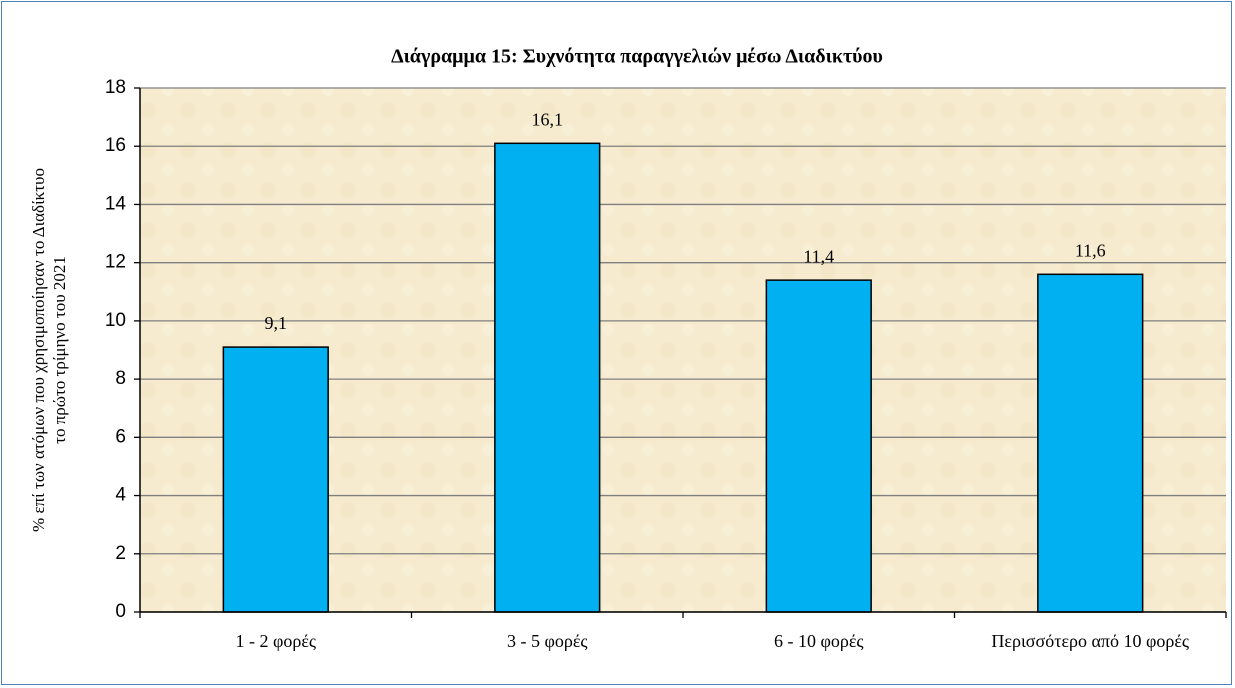 Image resolution: width=1235 pixels, height=688 pixels. I want to click on y-tick-label: 18, so click(115, 87).